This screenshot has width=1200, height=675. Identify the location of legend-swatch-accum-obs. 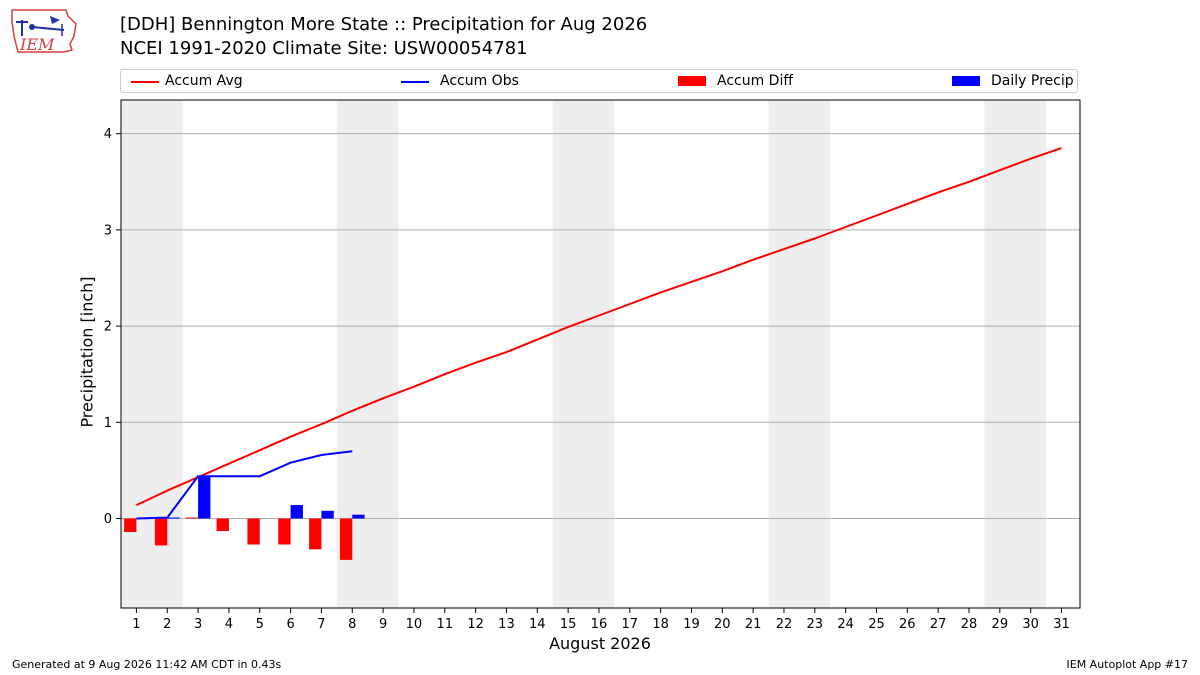
(415, 82).